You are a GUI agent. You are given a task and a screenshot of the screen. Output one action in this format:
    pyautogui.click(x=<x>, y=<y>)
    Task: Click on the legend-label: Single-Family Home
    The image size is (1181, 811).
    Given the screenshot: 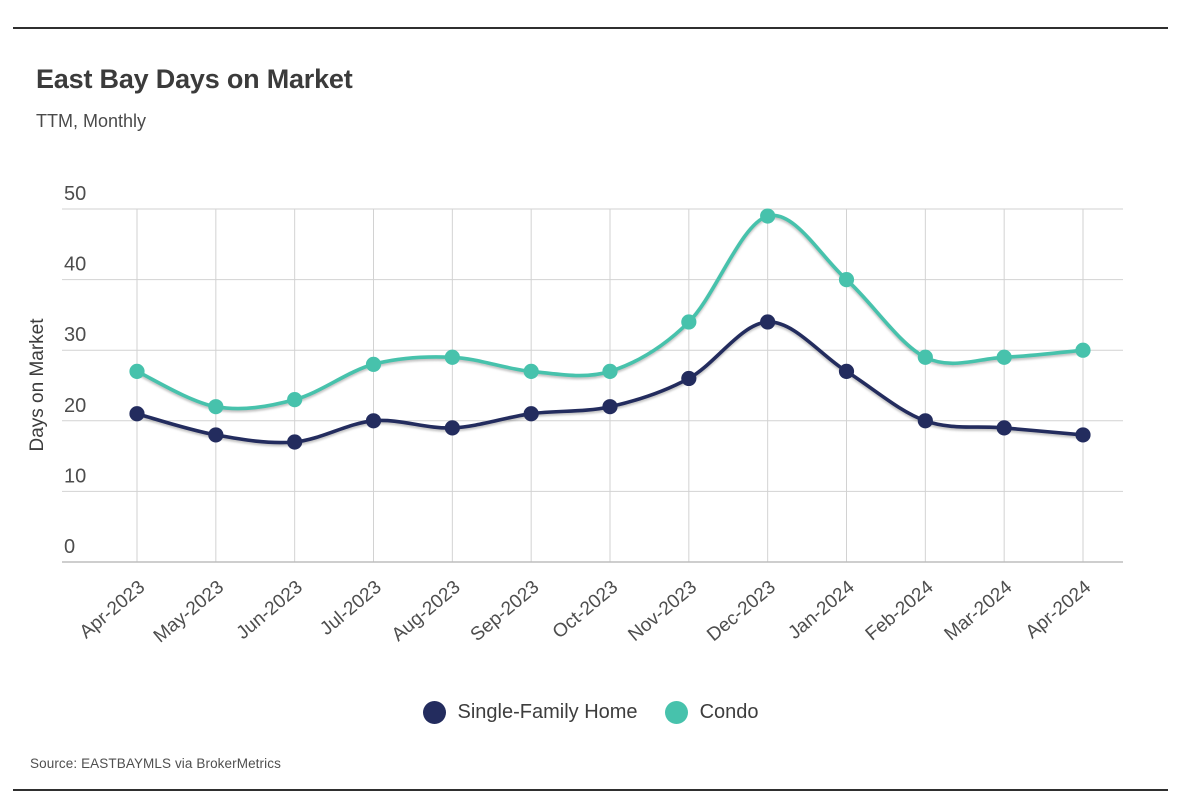 What is the action you would take?
    pyautogui.click(x=547, y=712)
    